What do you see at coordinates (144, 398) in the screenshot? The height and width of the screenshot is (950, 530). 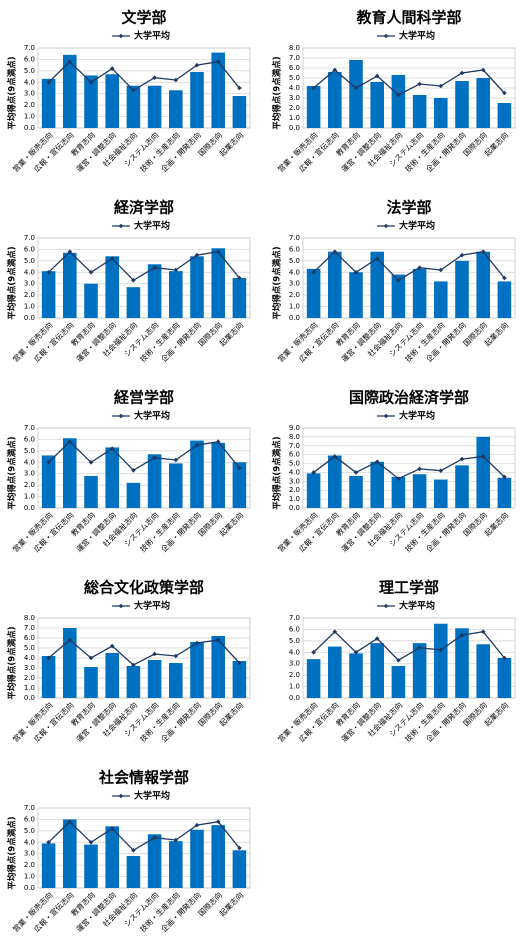 I see `chart-title: 経営学部` at bounding box center [144, 398].